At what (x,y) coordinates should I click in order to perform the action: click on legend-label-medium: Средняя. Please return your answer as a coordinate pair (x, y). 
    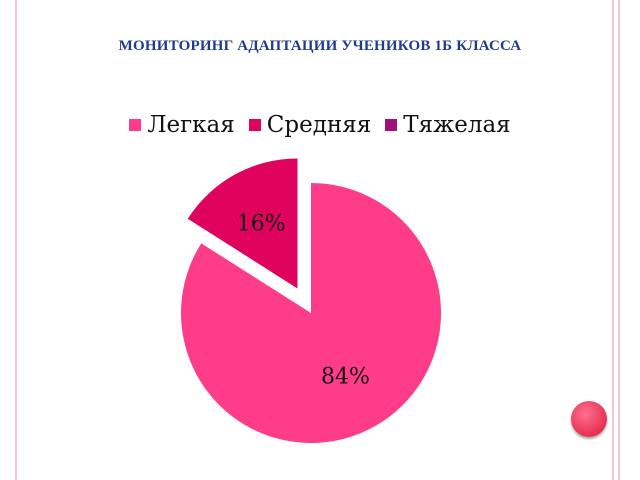
    Looking at the image, I should click on (319, 125).